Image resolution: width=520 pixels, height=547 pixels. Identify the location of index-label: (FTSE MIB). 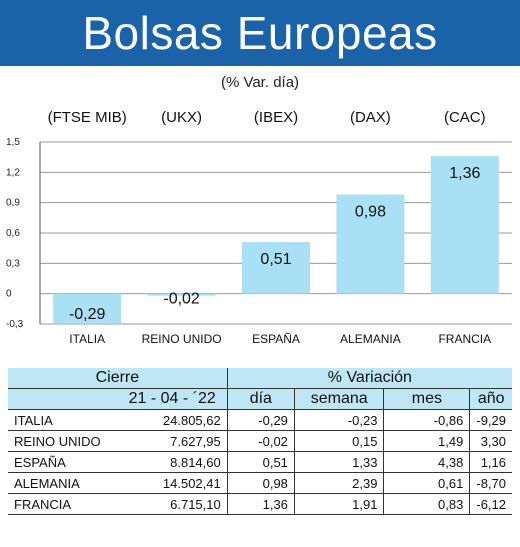
(87, 117).